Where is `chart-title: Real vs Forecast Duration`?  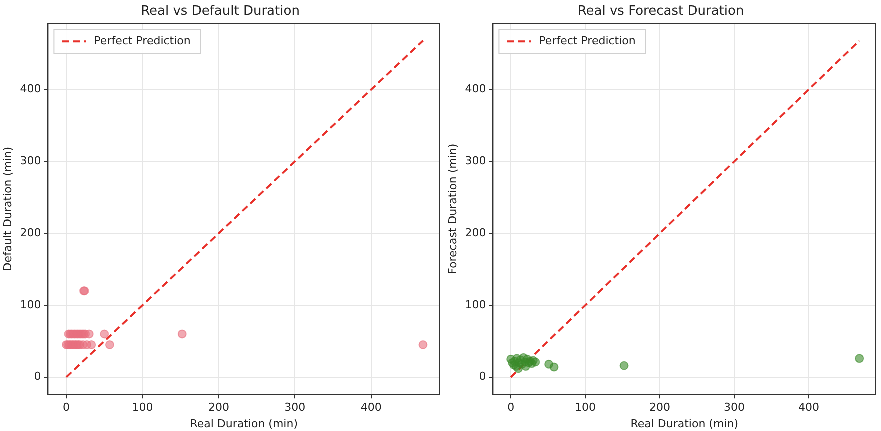 chart-title: Real vs Forecast Duration is located at coordinates (661, 12).